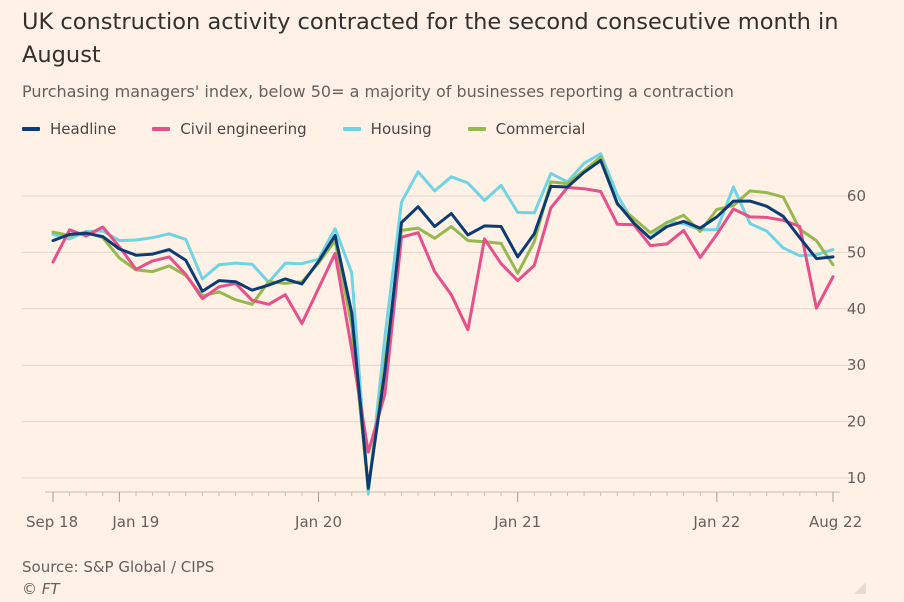  I want to click on legend-item-headline: Headline, so click(69, 129).